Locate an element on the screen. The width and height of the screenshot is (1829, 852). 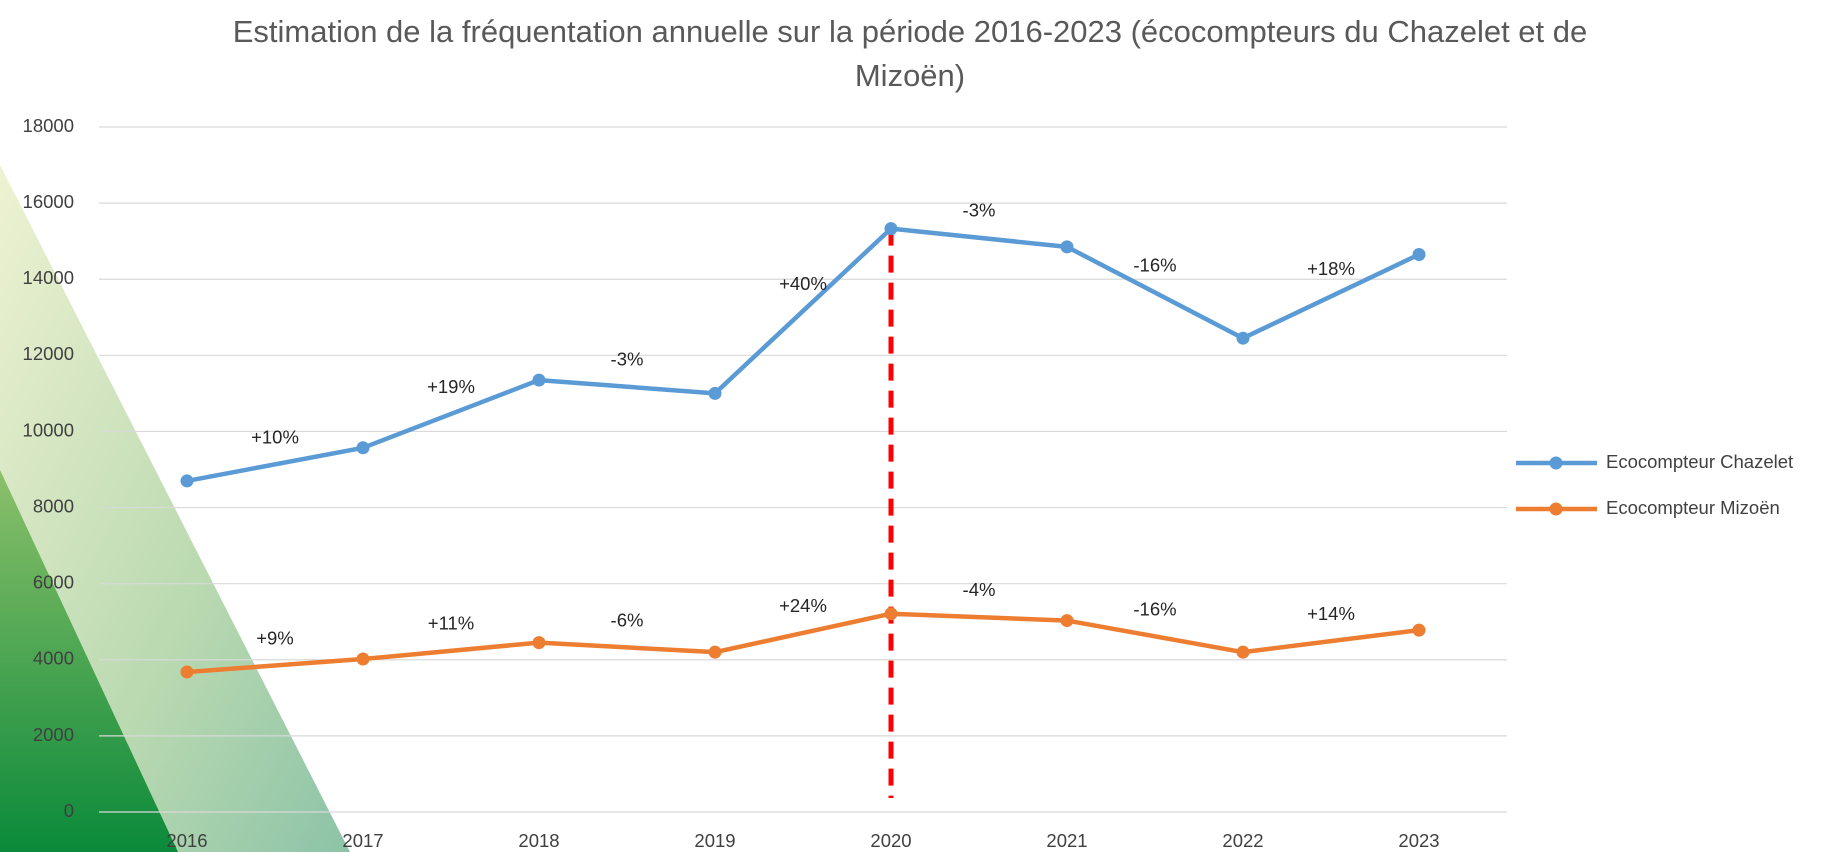
y-tick-label: 10000 is located at coordinates (48, 429).